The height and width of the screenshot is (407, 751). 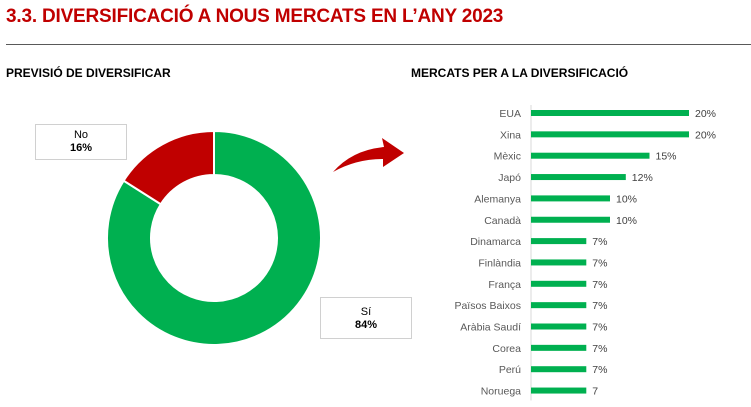 I want to click on callout-no-label: No, so click(x=81, y=135).